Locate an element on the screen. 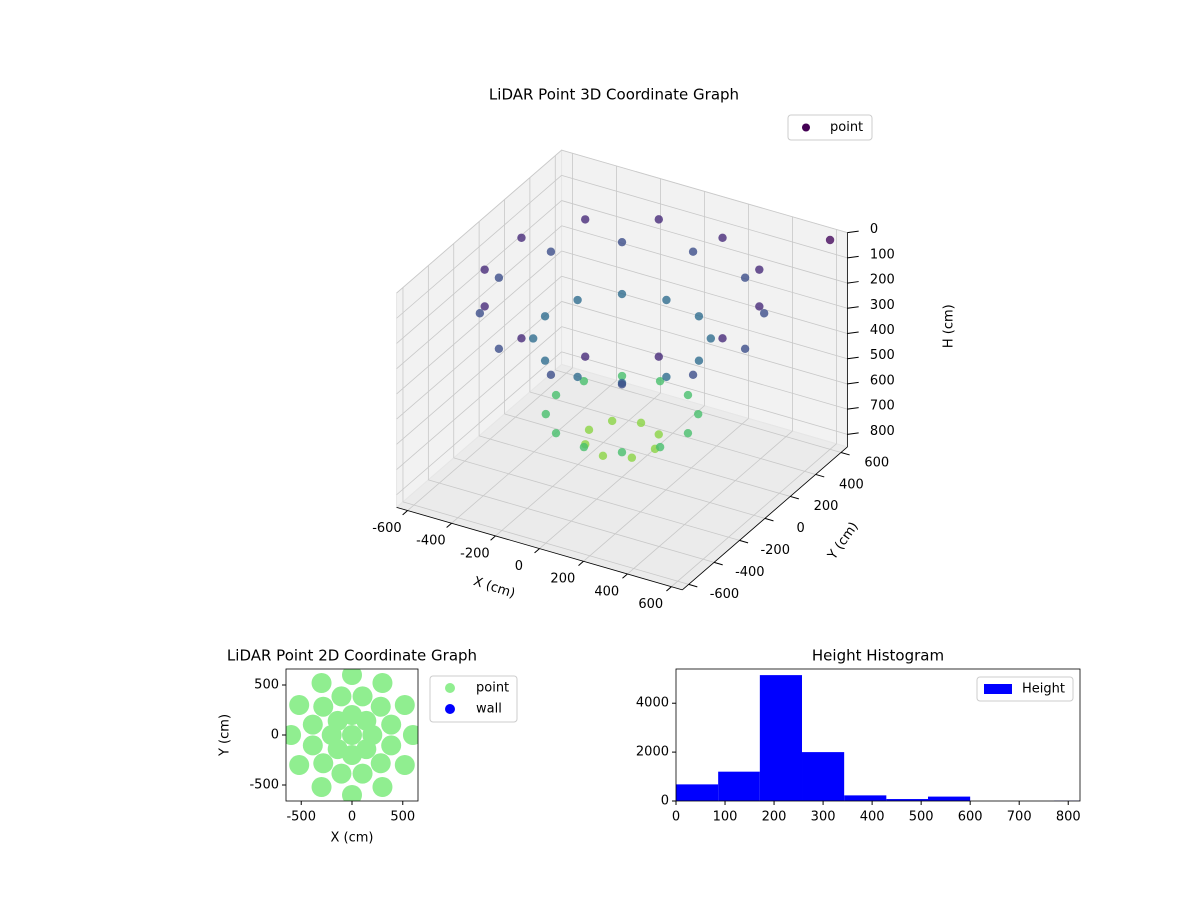 This screenshot has height=900, width=1200. x-tick-label: -200 is located at coordinates (475, 553).